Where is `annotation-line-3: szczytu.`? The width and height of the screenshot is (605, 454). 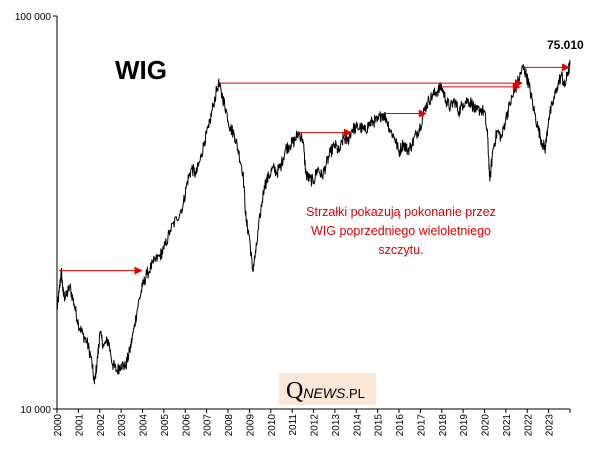
annotation-line-3: szczytu. is located at coordinates (400, 250).